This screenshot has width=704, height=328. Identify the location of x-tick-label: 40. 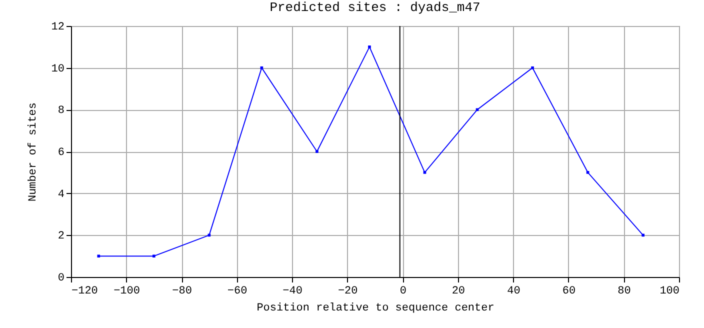
(513, 292).